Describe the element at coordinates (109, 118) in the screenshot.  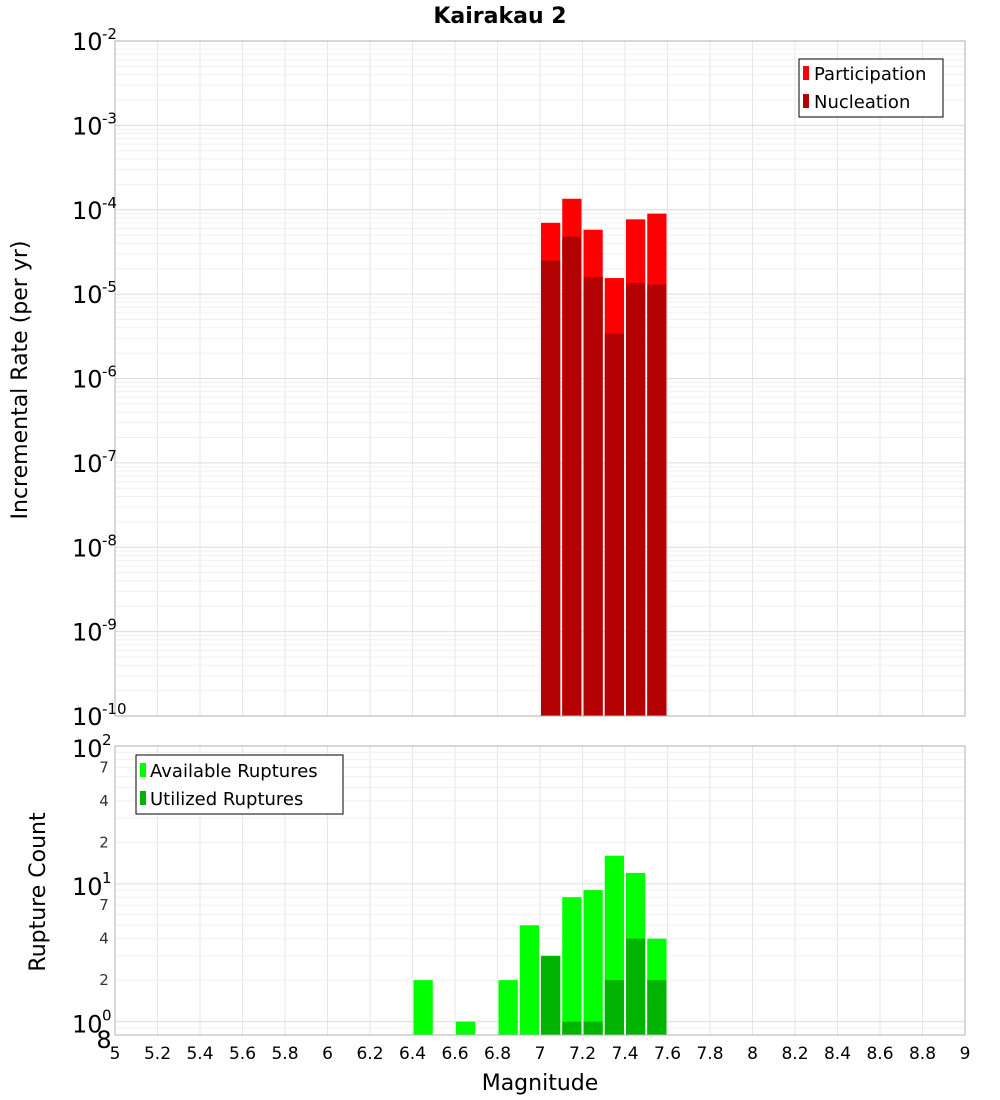
I see `rate-y-tick-exponent: -3` at that location.